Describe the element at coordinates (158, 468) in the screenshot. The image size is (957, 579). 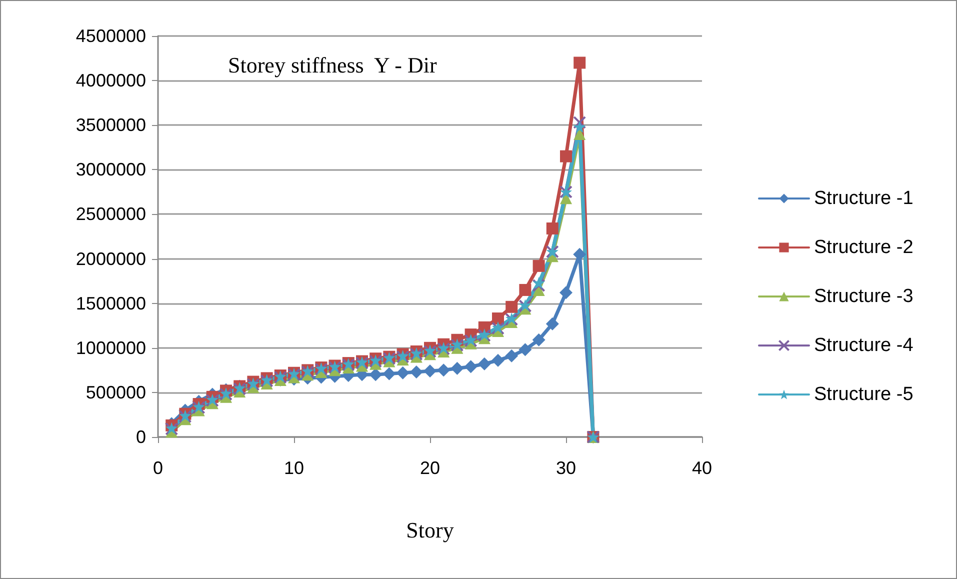
I see `x-tick-label: 0` at that location.